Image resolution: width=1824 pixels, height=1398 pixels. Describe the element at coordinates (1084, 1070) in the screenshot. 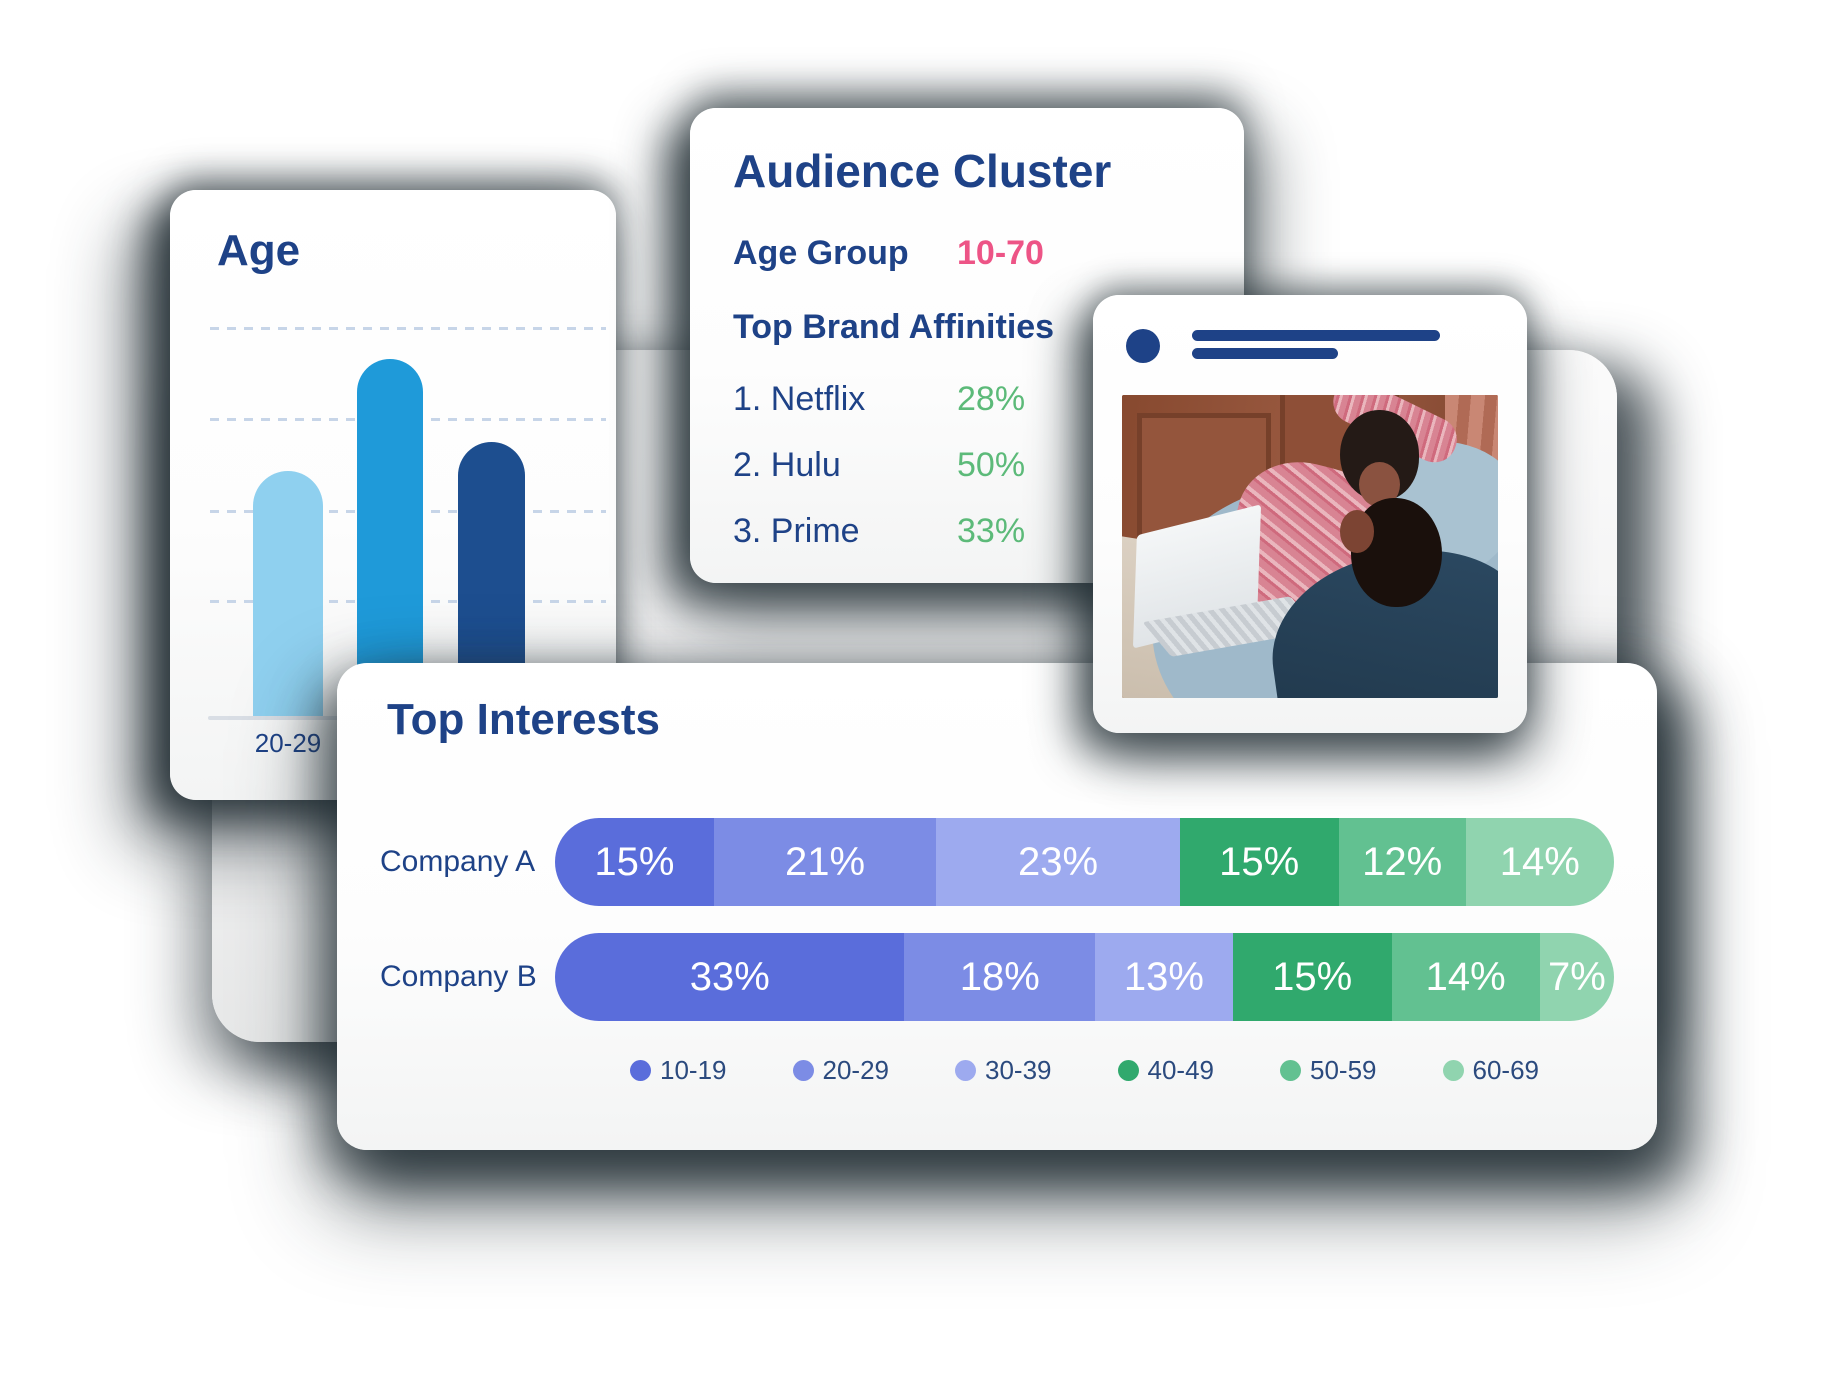

I see `legend: 10-19 20-29 30-39 40-49 50-59 60-69` at that location.